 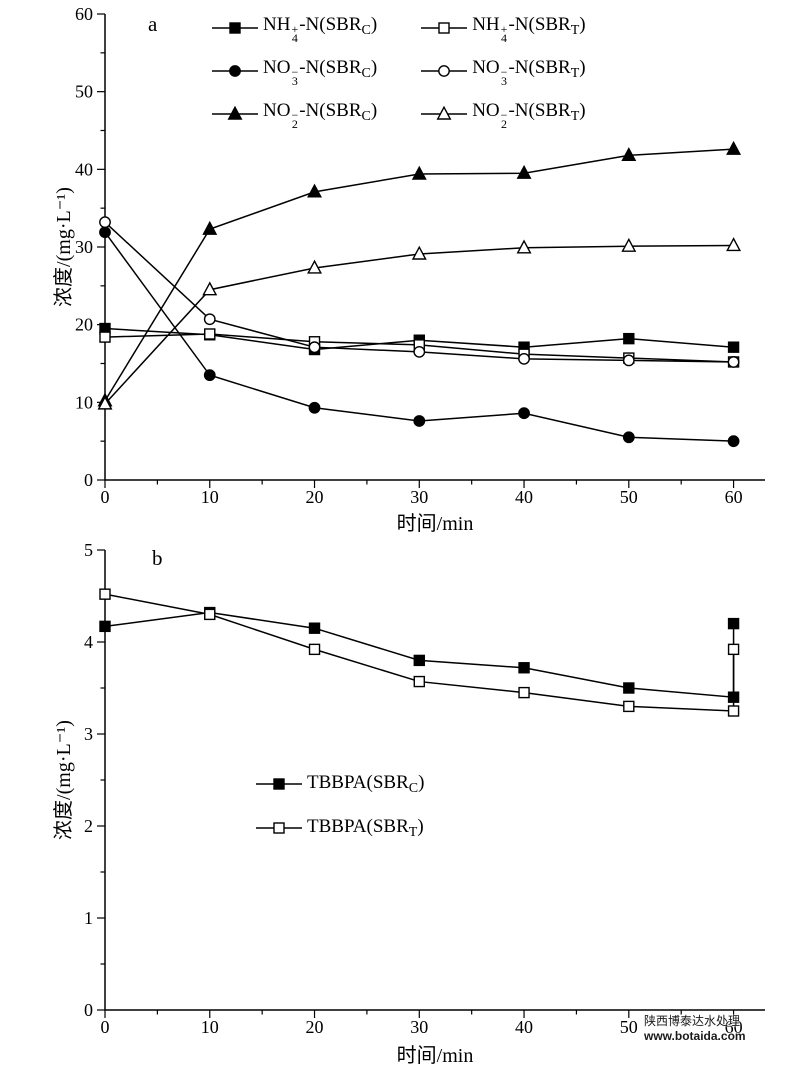 What do you see at coordinates (504, 33) in the screenshot?
I see `sup-sub-stack: +4` at bounding box center [504, 33].